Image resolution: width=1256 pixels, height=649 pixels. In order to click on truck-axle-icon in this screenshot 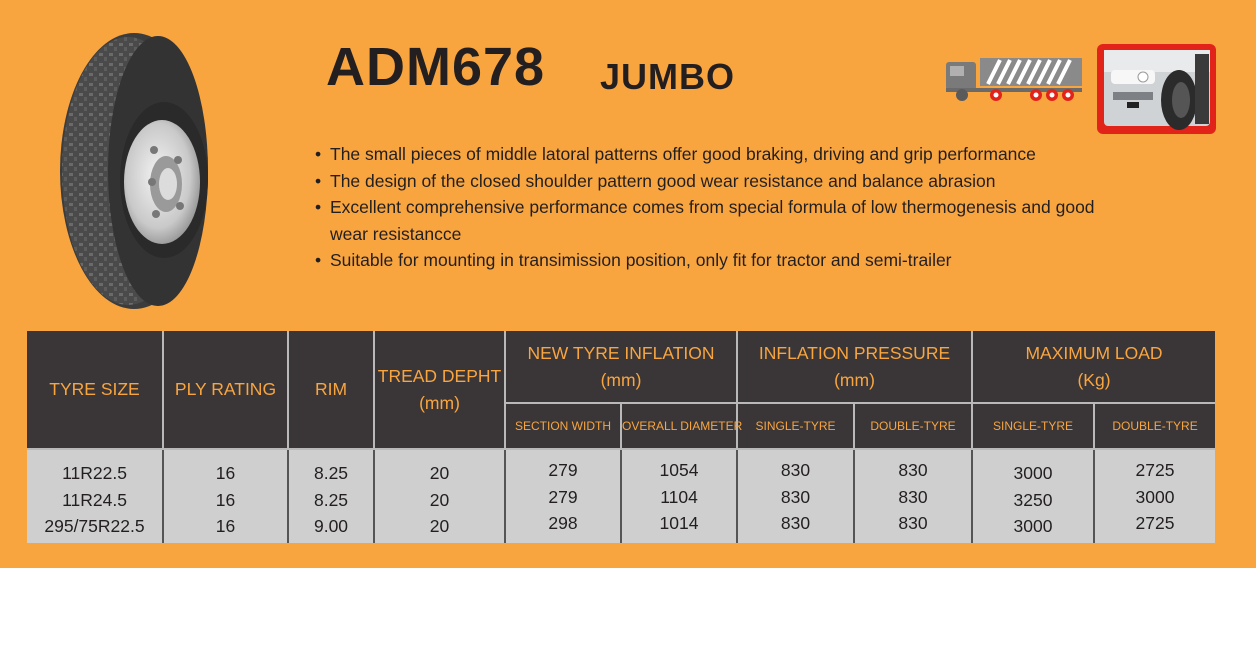, I will do `click(1014, 79)`.